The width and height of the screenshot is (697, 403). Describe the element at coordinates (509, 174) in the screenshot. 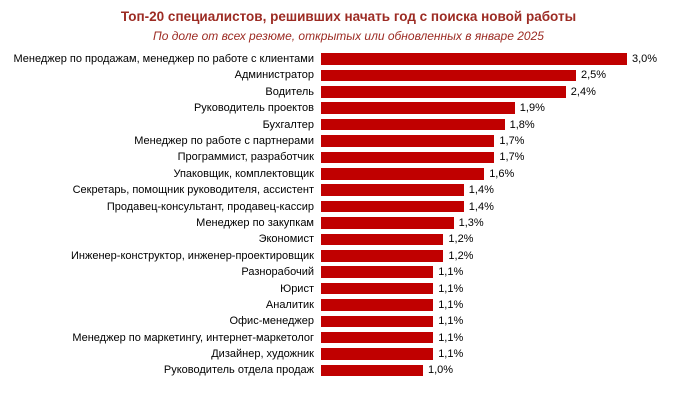

I see `bar-zone: 1,6%` at that location.